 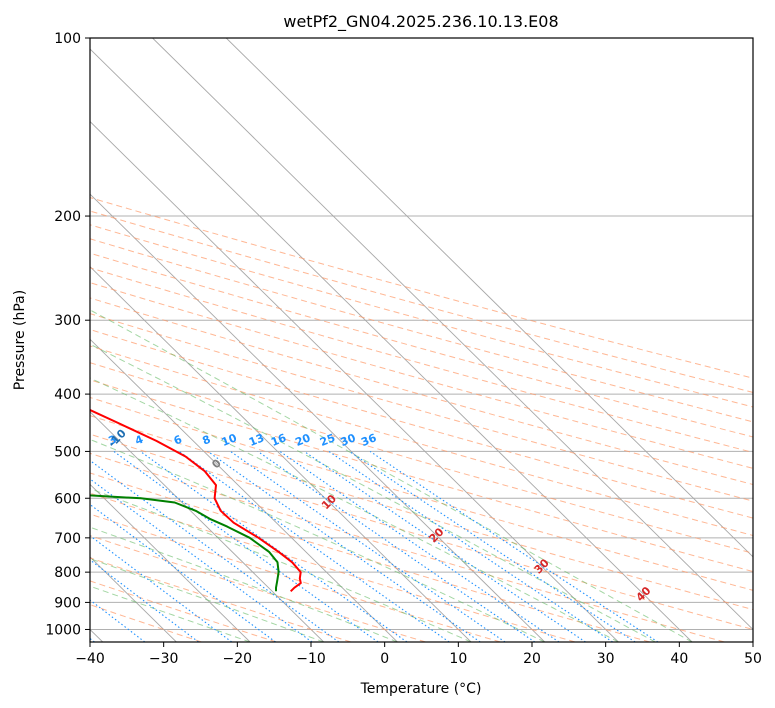 What do you see at coordinates (67, 539) in the screenshot?
I see `y-tick-label: 700` at bounding box center [67, 539].